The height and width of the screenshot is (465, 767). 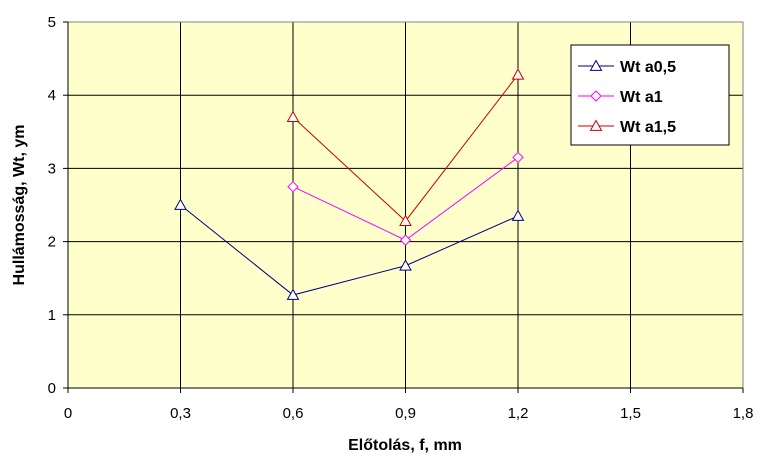 What do you see at coordinates (630, 413) in the screenshot?
I see `x-tick-label: 1,5` at bounding box center [630, 413].